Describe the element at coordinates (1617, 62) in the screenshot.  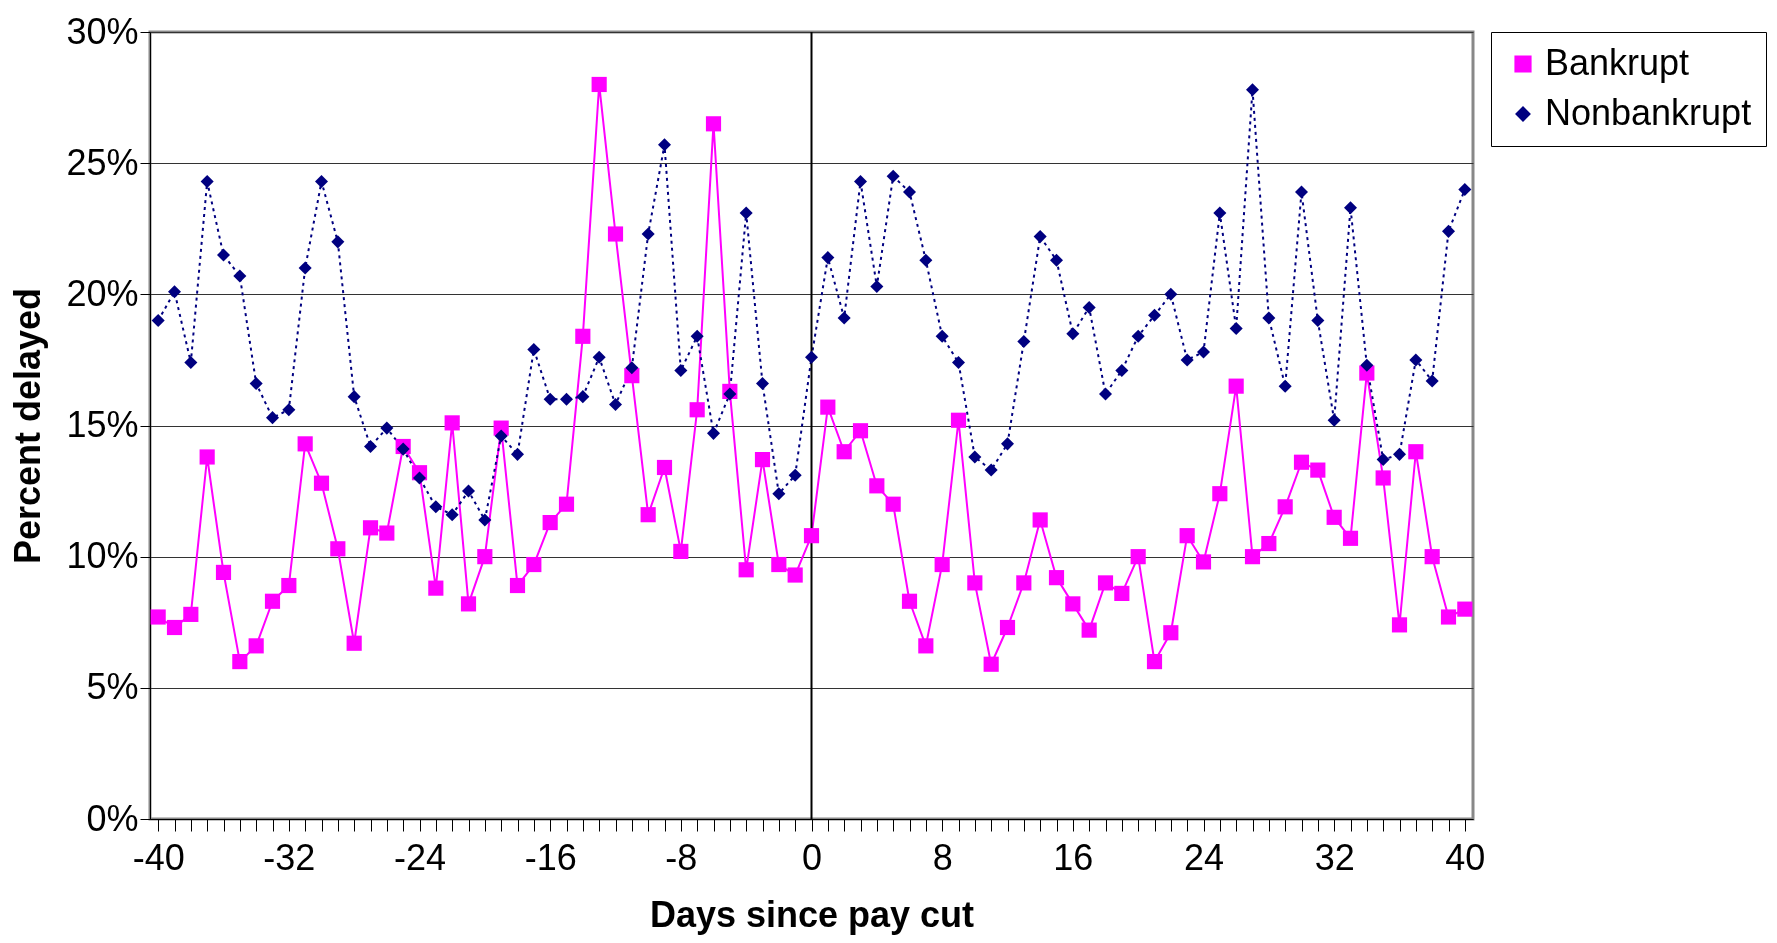
I see `legend-label: Bankrupt` at that location.